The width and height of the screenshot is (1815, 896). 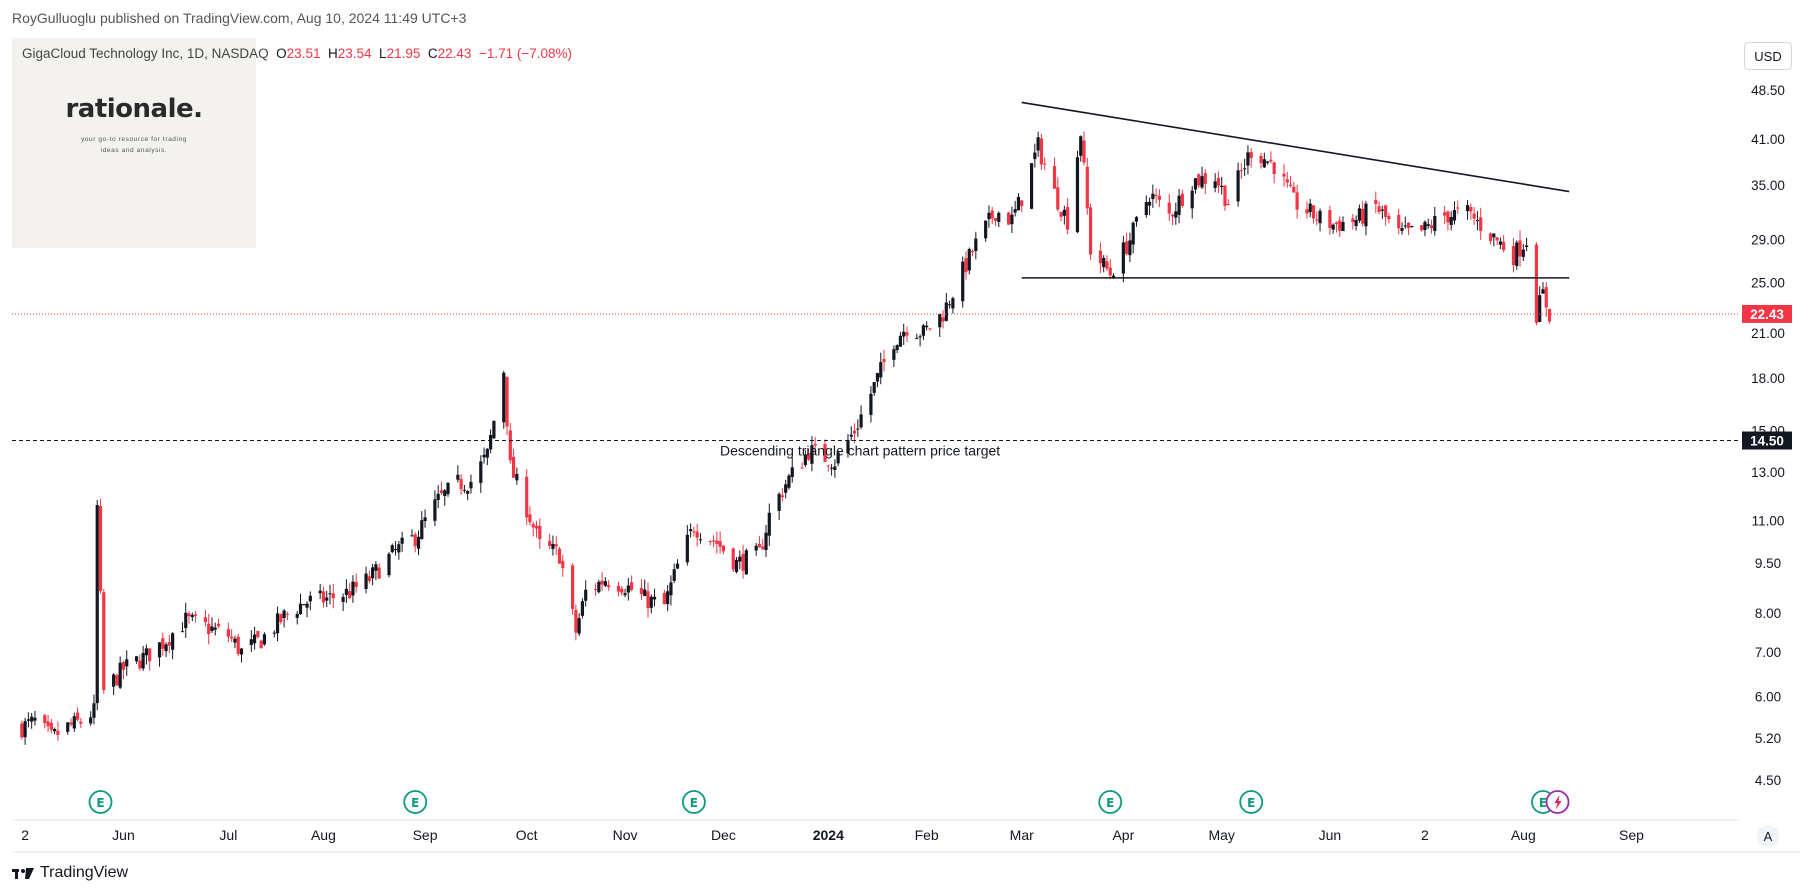 What do you see at coordinates (1557, 802) in the screenshot?
I see `dividend-marker-icon` at bounding box center [1557, 802].